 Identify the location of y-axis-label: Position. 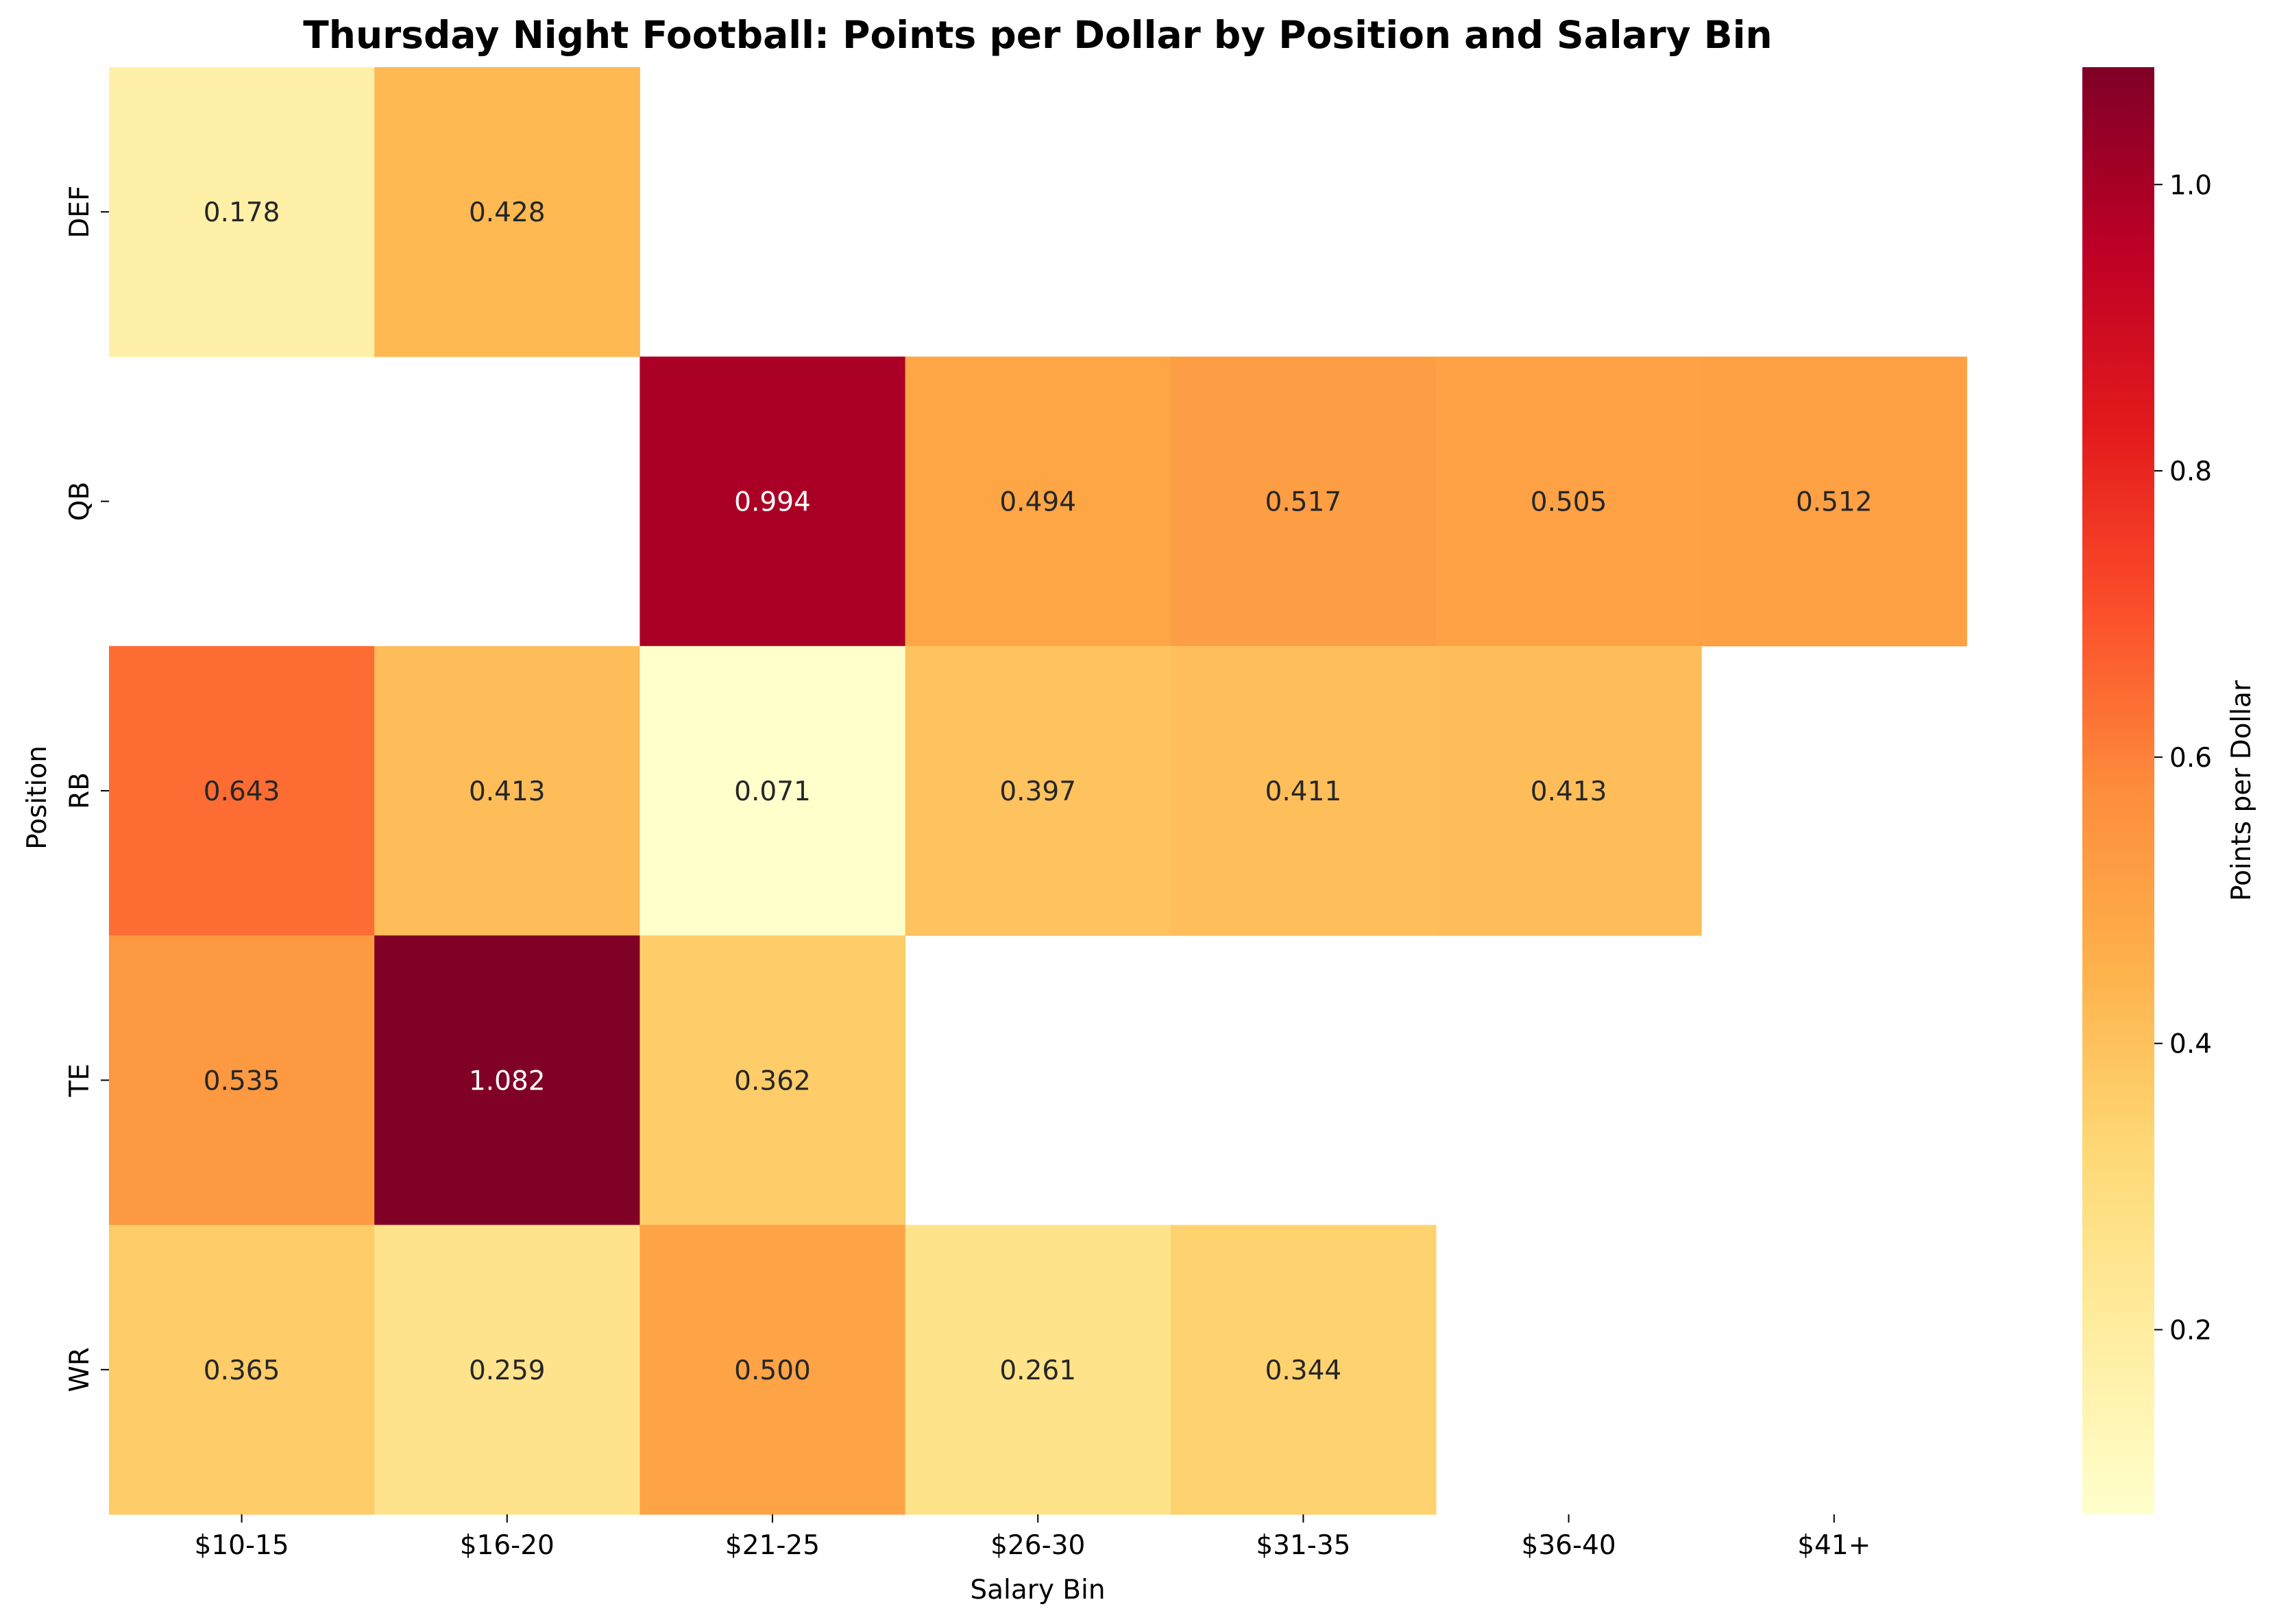
(37, 798).